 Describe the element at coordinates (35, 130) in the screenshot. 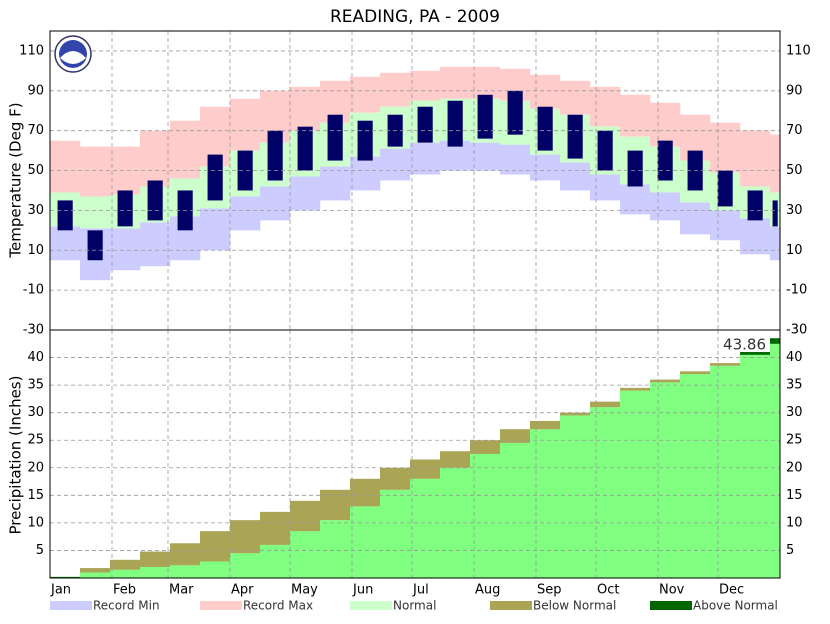

I see `y-tick-label: 70` at that location.